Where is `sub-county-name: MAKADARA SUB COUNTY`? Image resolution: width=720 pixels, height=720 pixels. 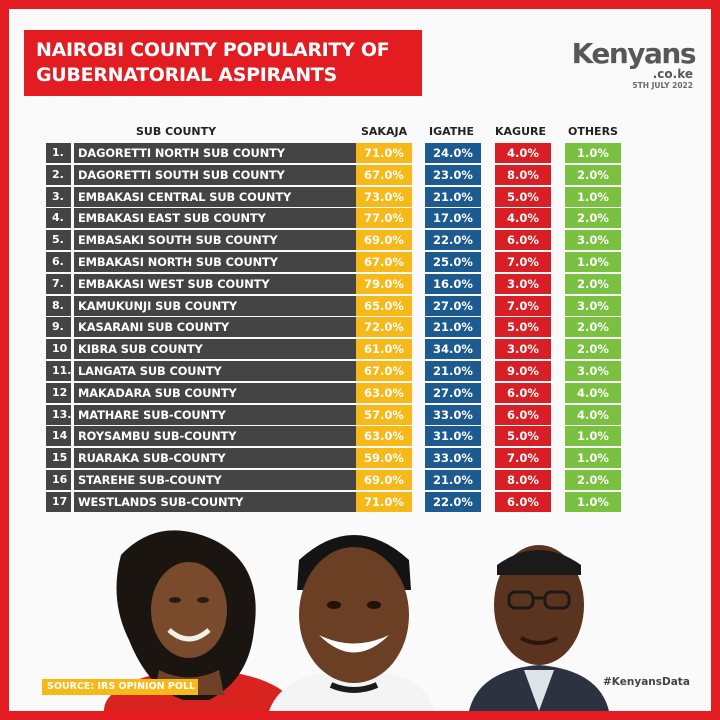
sub-county-name: MAKADARA SUB COUNTY is located at coordinates (220, 392).